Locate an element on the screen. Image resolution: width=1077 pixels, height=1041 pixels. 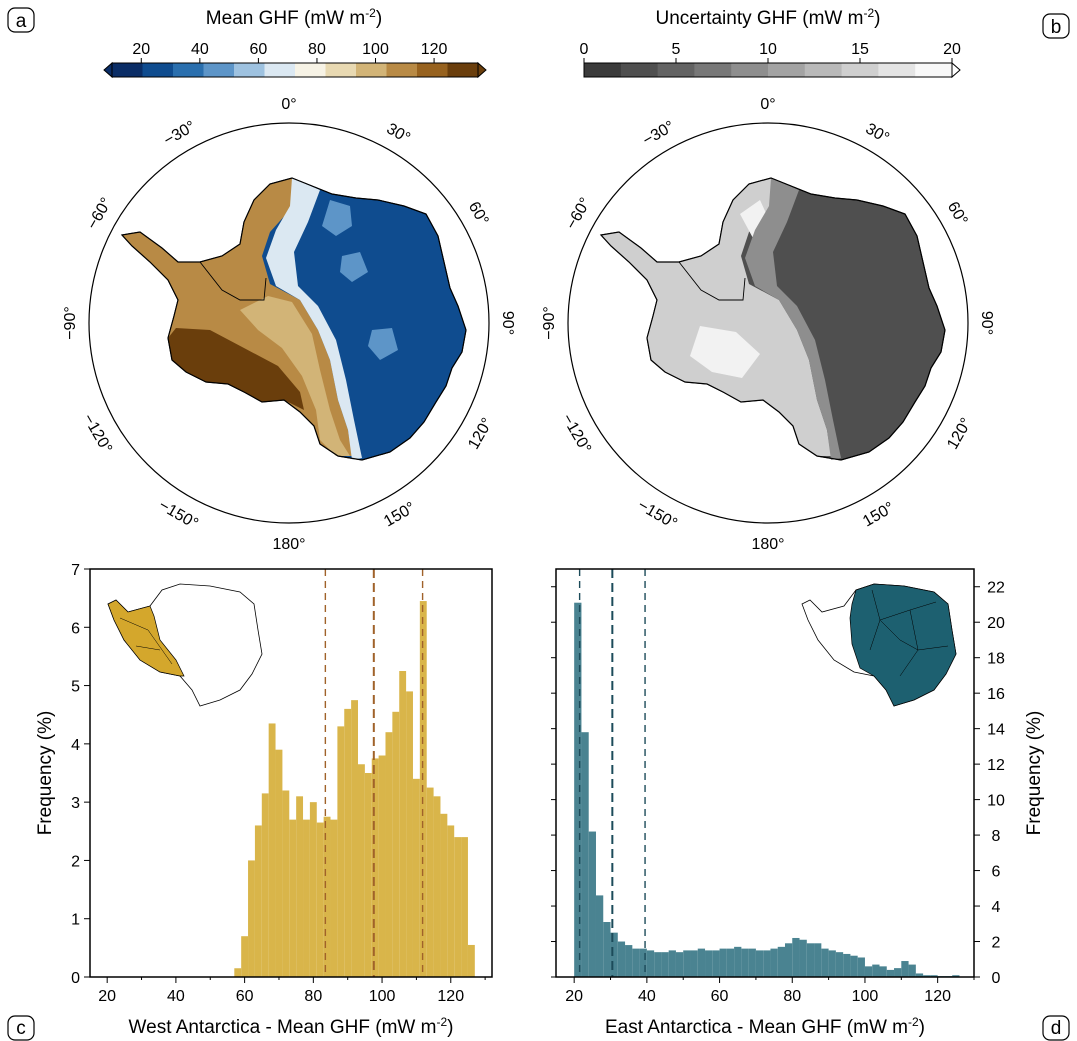
west-xtick-label-1: 40 is located at coordinates (176, 996).